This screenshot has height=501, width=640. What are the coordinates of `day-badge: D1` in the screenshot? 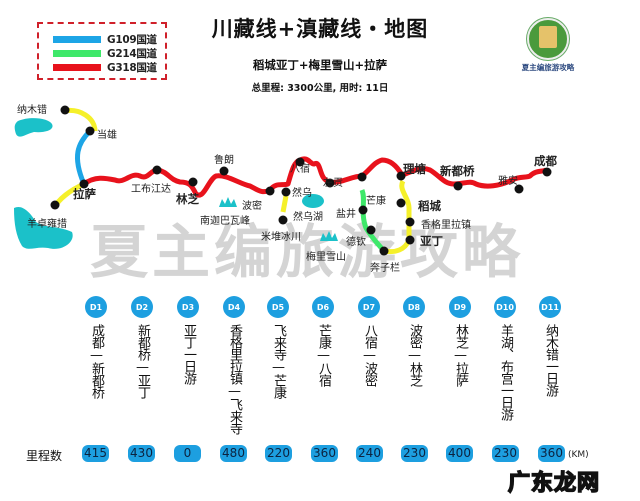 It's located at (96, 307).